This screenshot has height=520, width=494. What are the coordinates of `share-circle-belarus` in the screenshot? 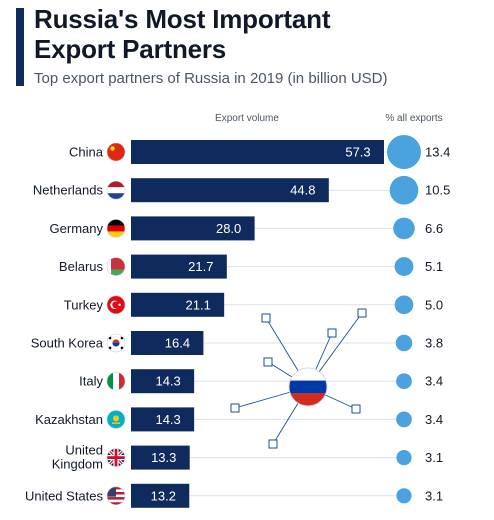 It's located at (404, 267).